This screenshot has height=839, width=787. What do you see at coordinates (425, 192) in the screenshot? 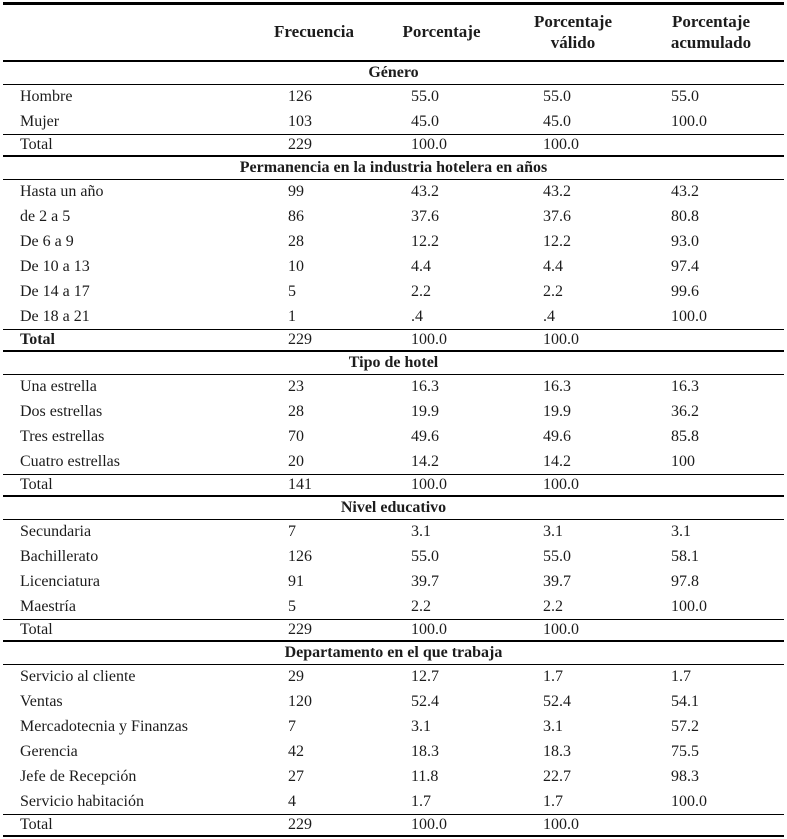
I see `cell-porcentaje: 43.2` at bounding box center [425, 192].